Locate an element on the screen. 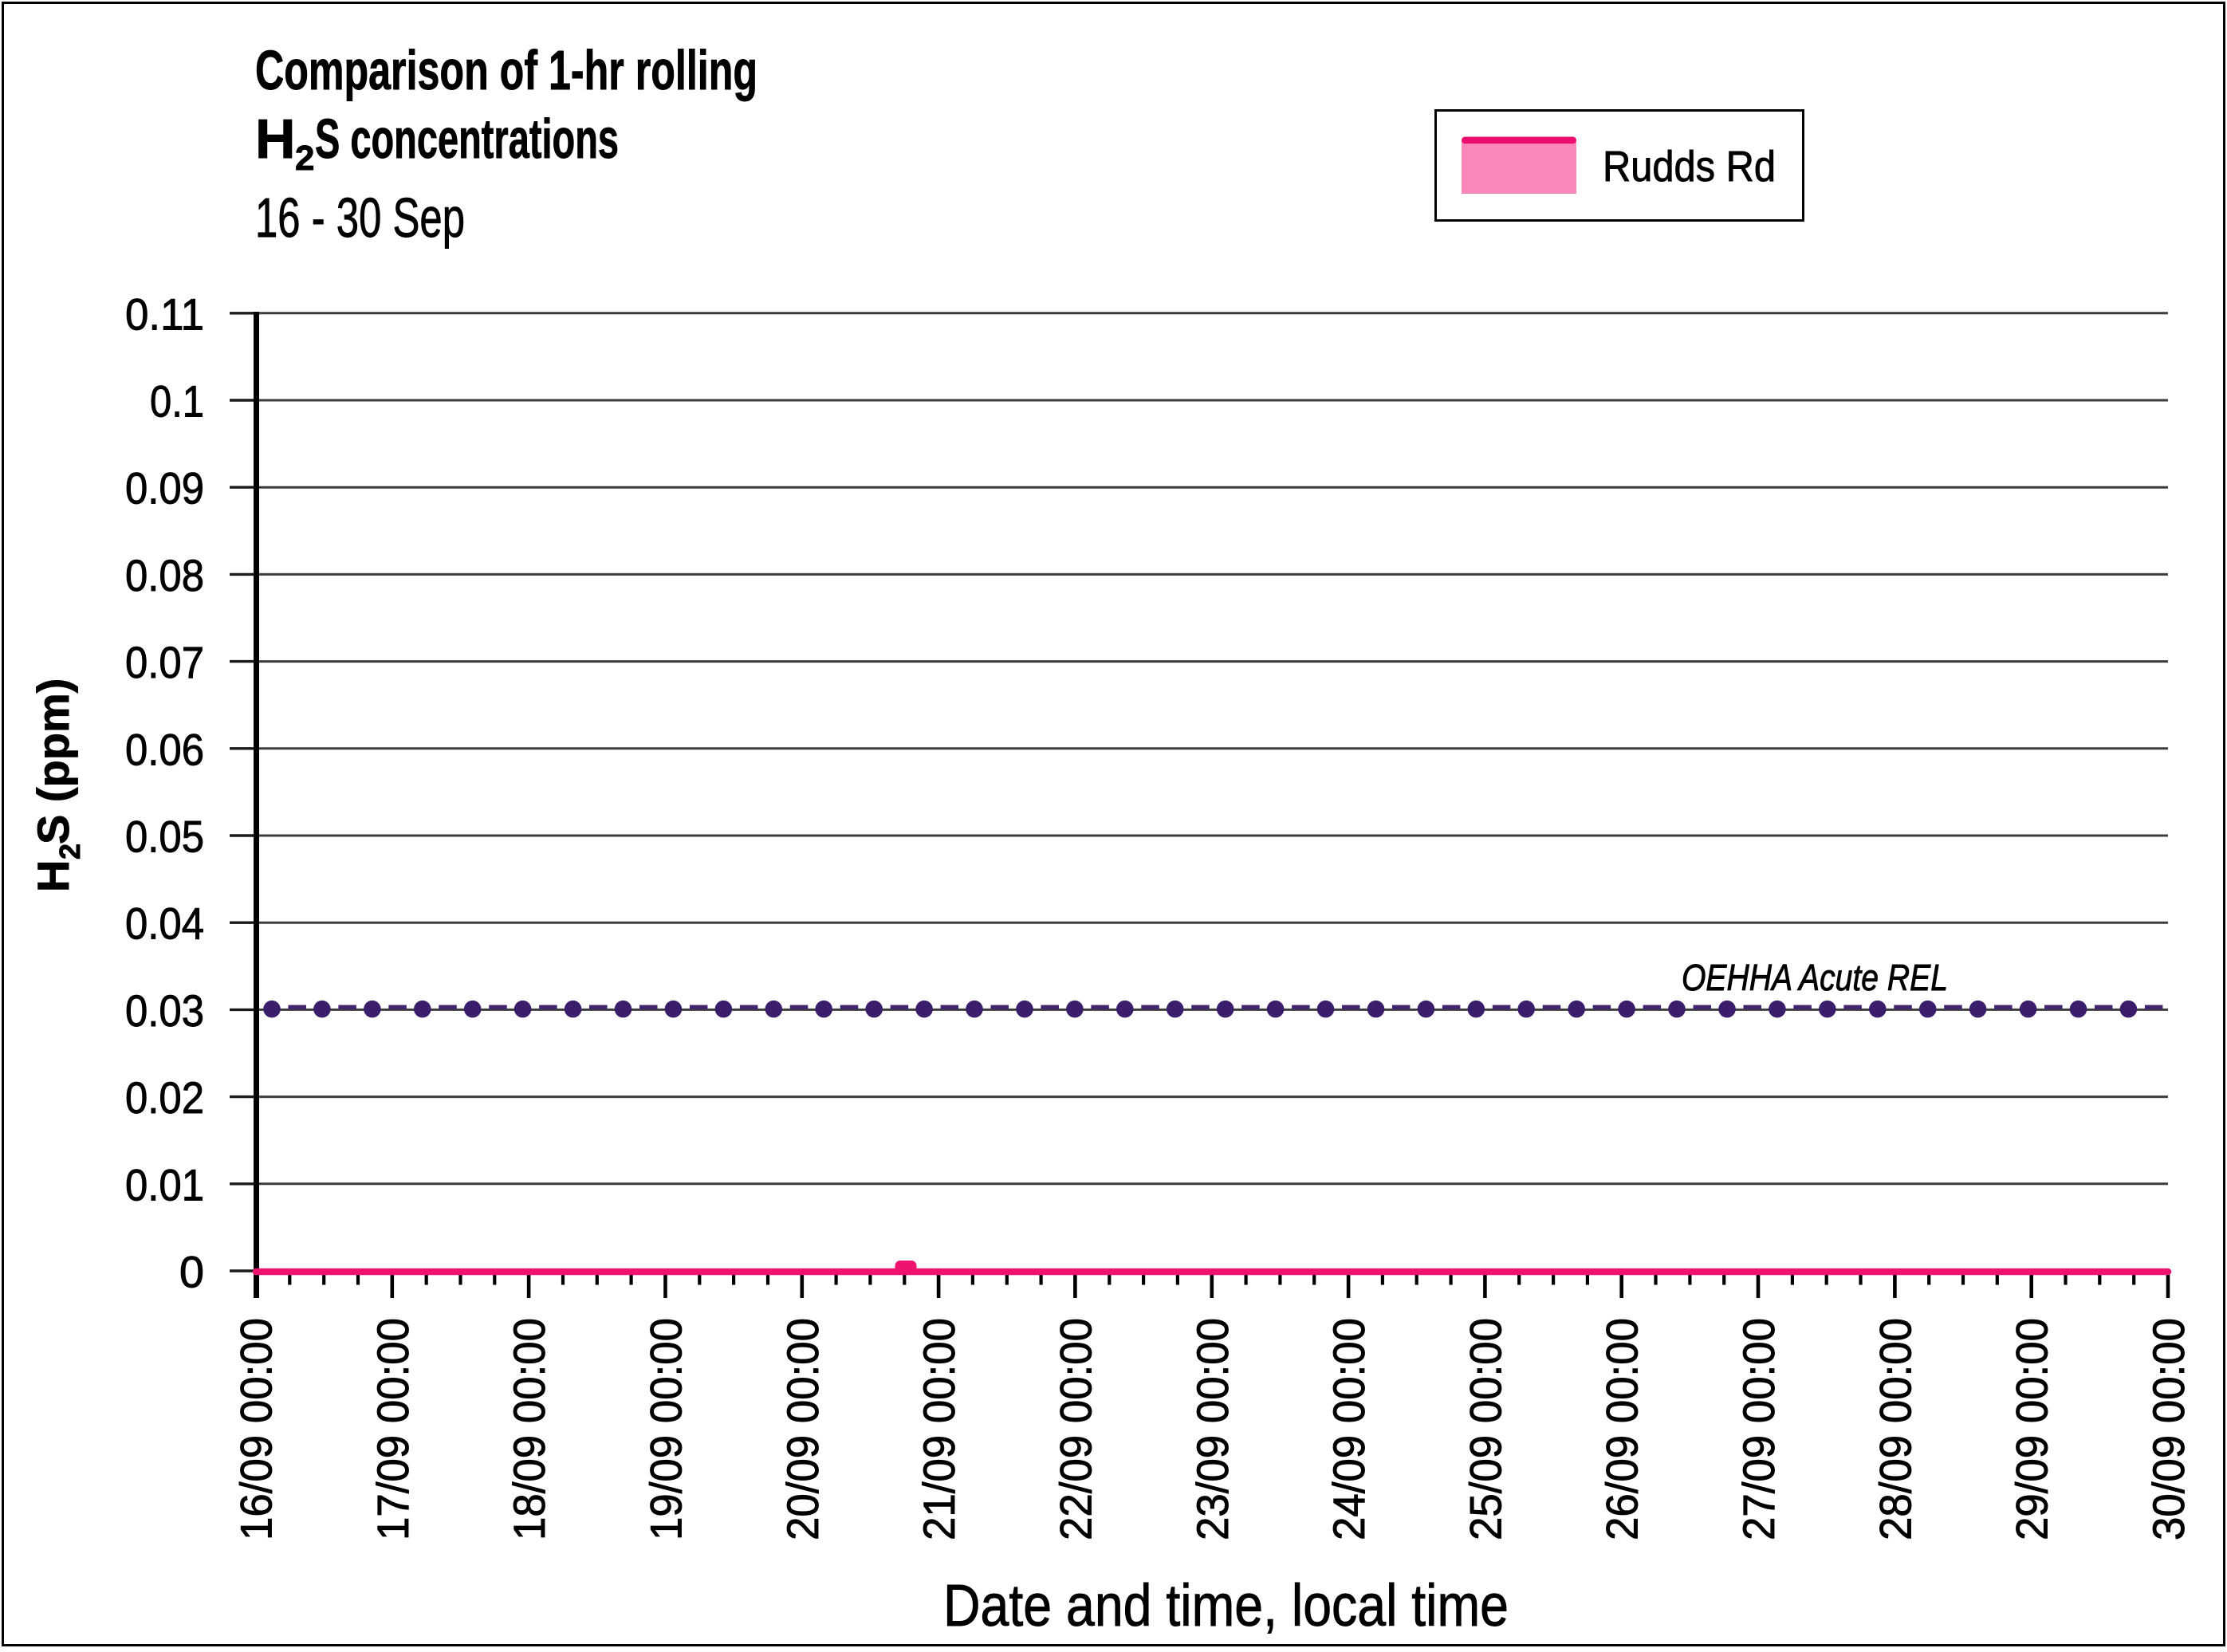 The height and width of the screenshot is (1652, 2227). svg-text: S concentrations is located at coordinates (467, 139).